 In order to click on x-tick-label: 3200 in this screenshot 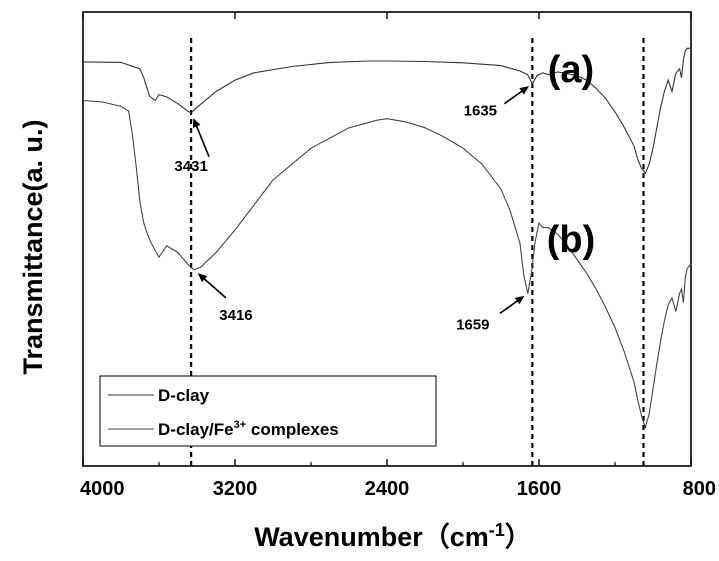, I will do `click(235, 489)`.